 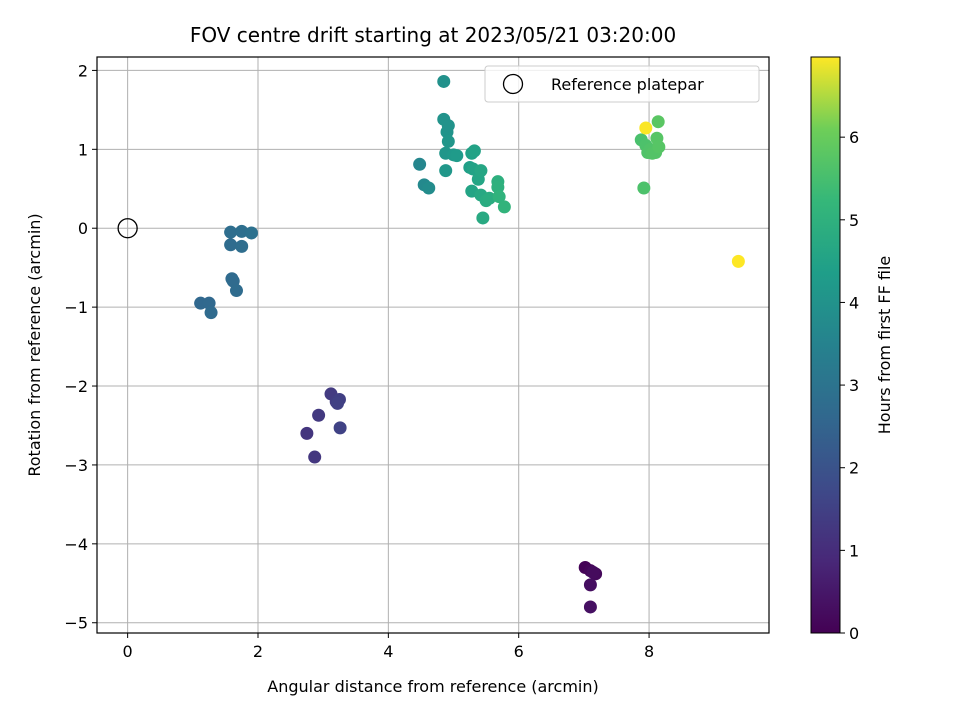 I want to click on y-tick-label: −4, so click(x=76, y=544).